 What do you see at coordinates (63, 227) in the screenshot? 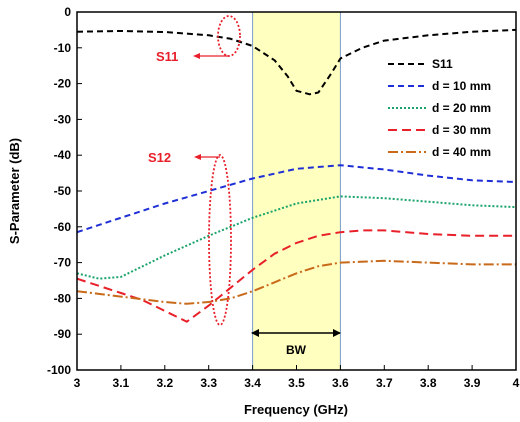
I see `y-tick-label: -60` at bounding box center [63, 227].